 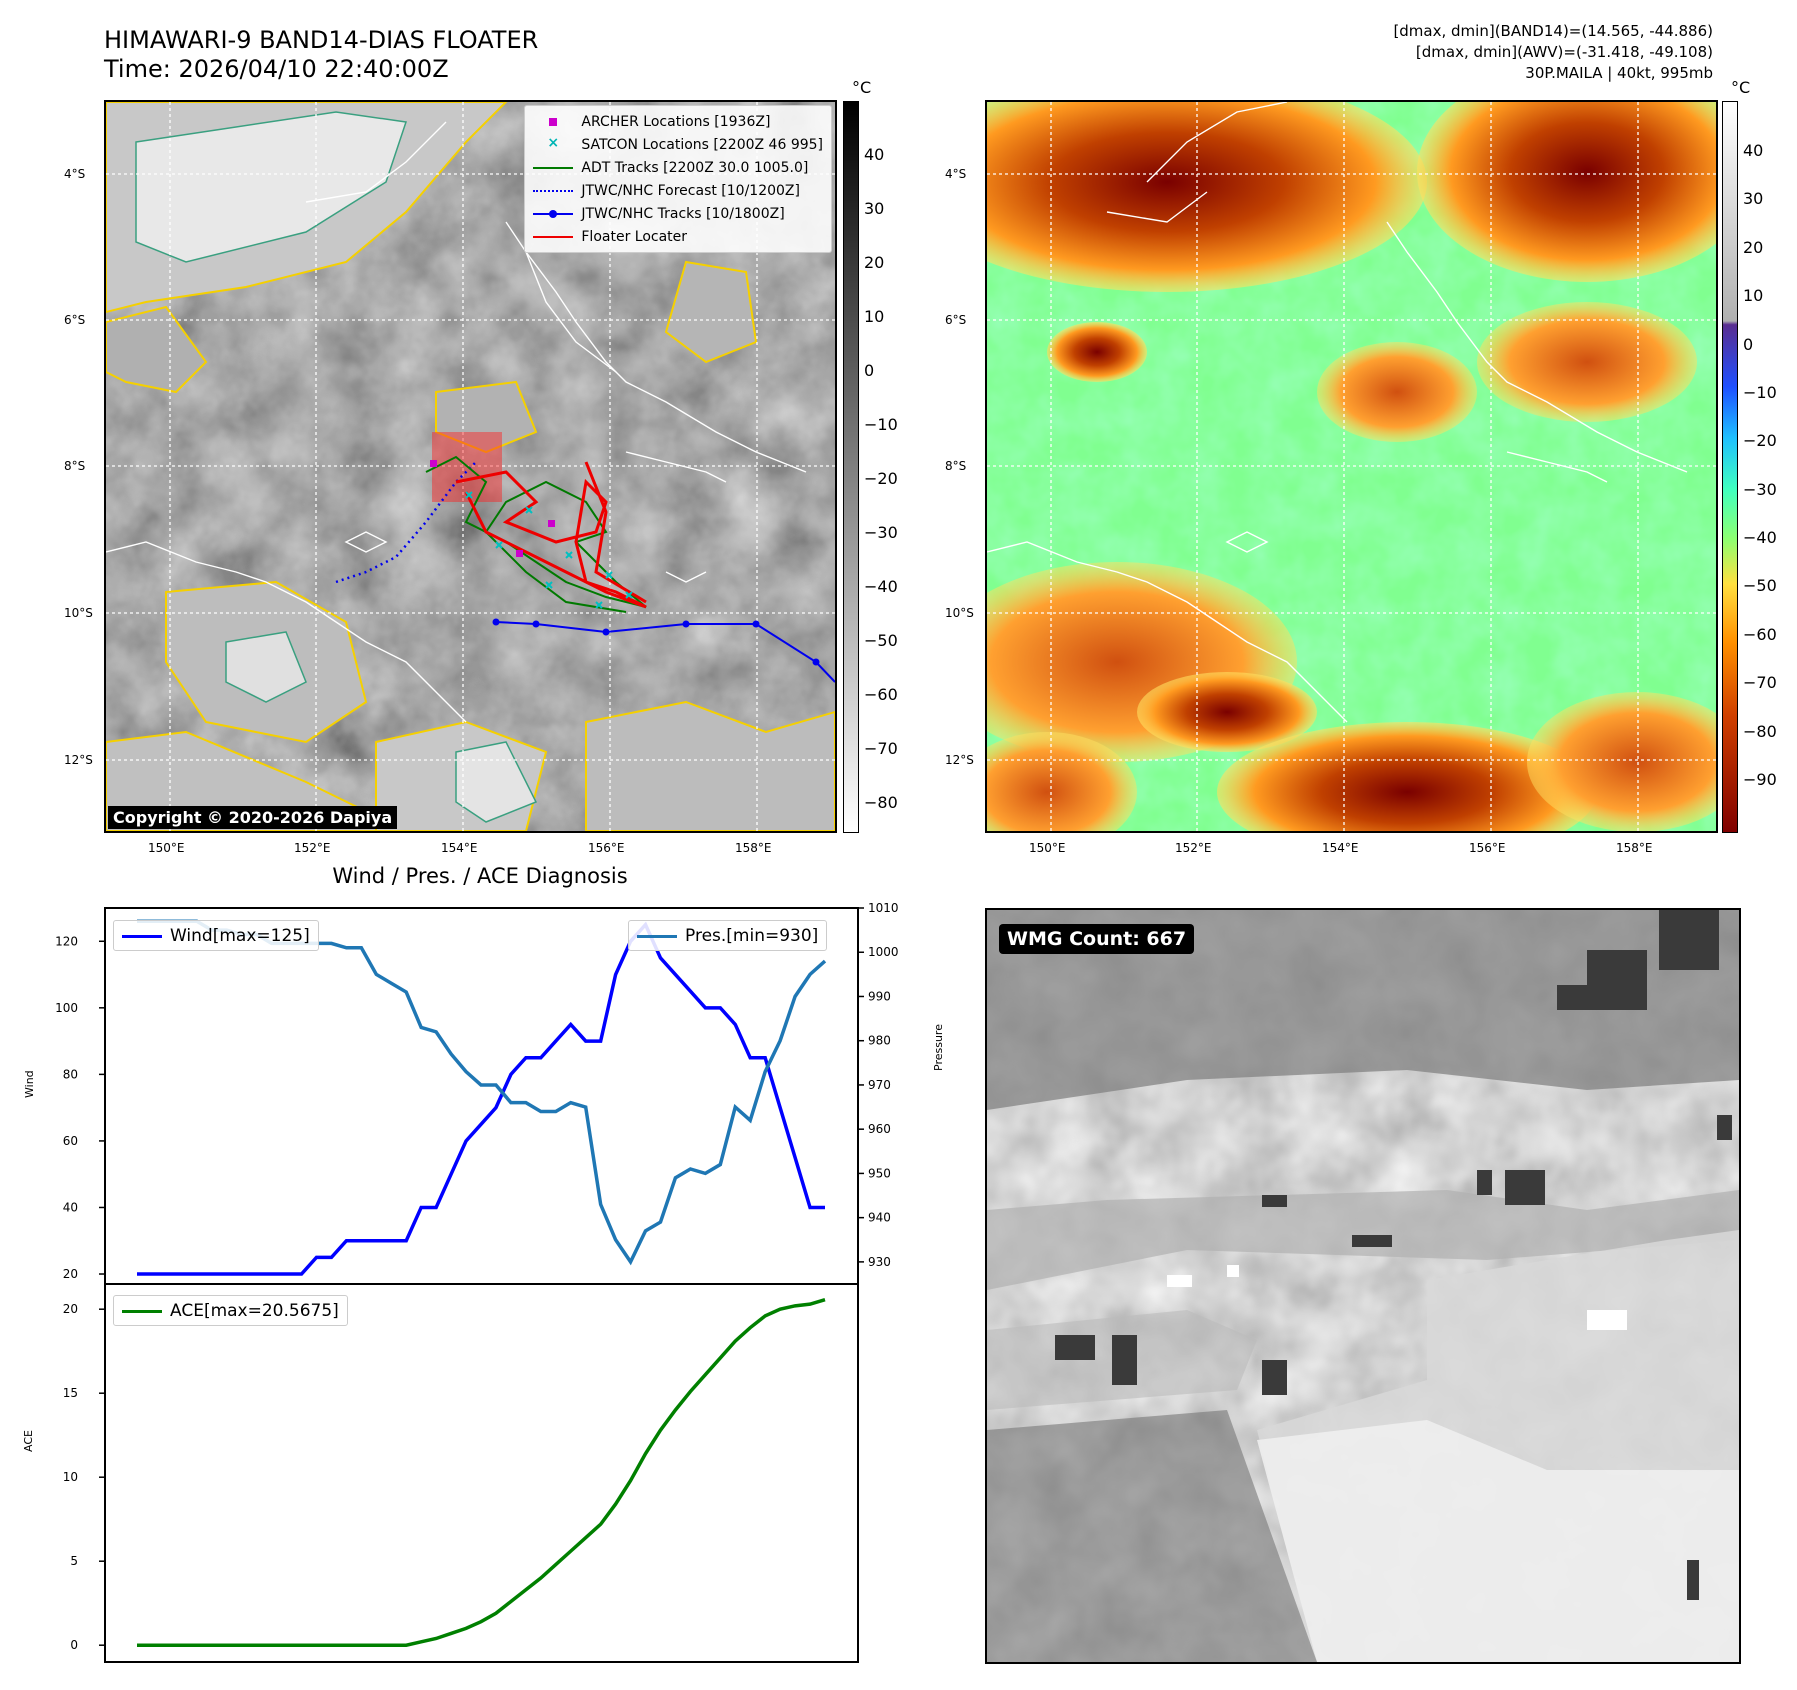 What do you see at coordinates (879, 1085) in the screenshot?
I see `pressure-tick-label: 970` at bounding box center [879, 1085].